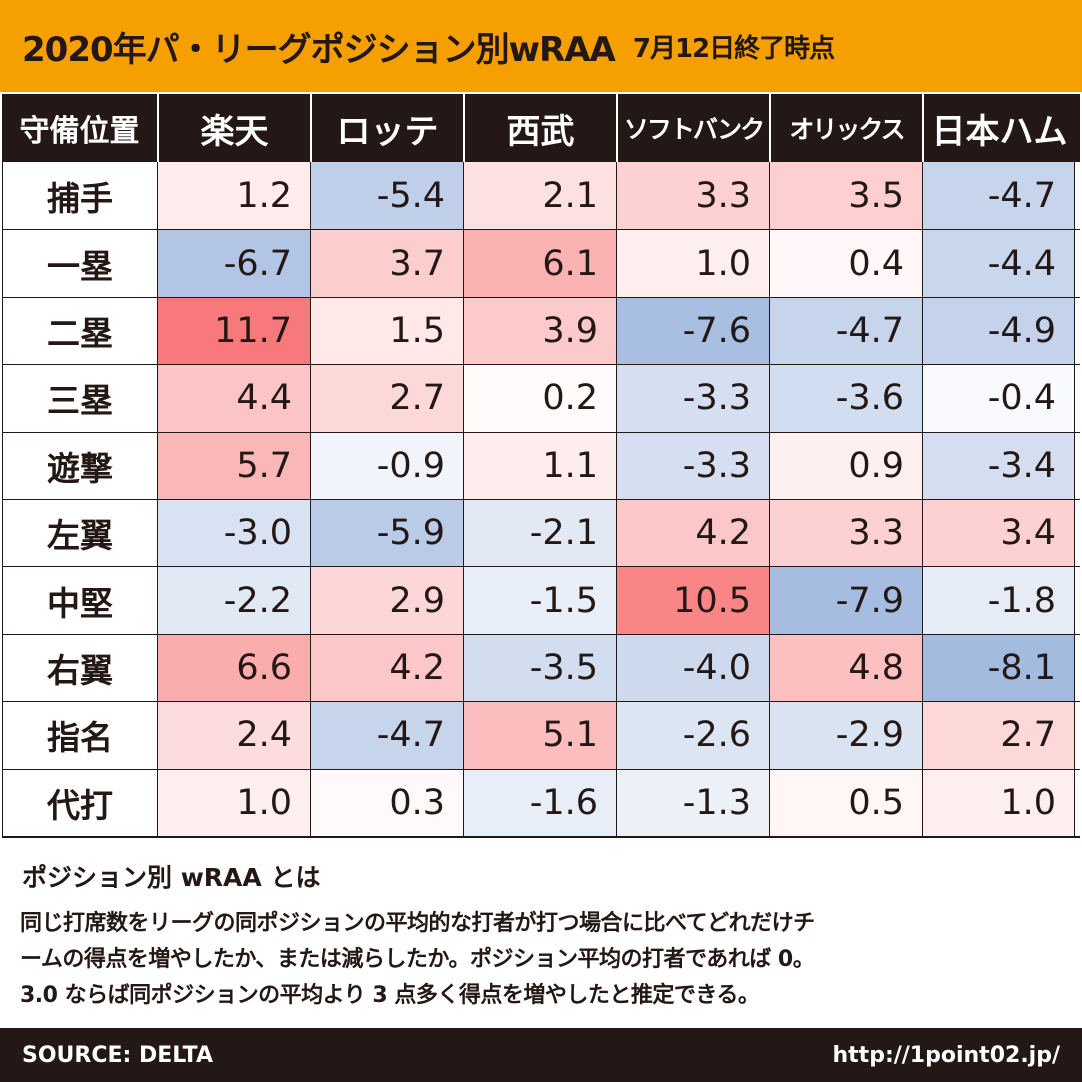 The image size is (1082, 1082). I want to click on value-cell: -5.9, so click(386, 533).